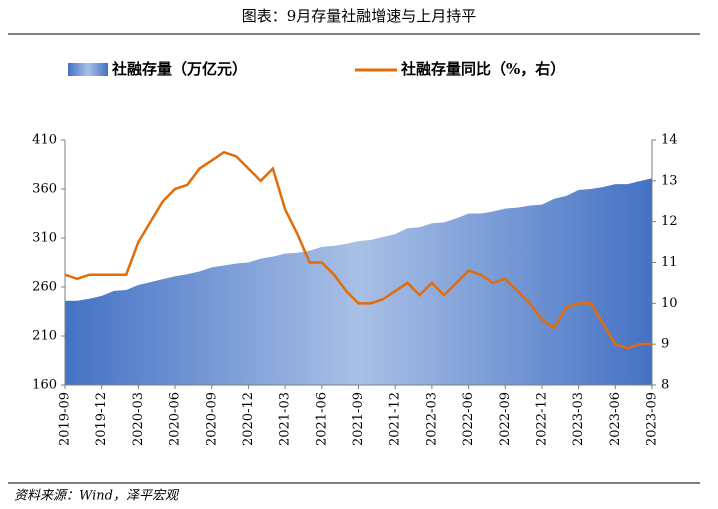 This screenshot has width=718, height=509. What do you see at coordinates (65, 419) in the screenshot?
I see `x-tick-label: 2019-09` at bounding box center [65, 419].